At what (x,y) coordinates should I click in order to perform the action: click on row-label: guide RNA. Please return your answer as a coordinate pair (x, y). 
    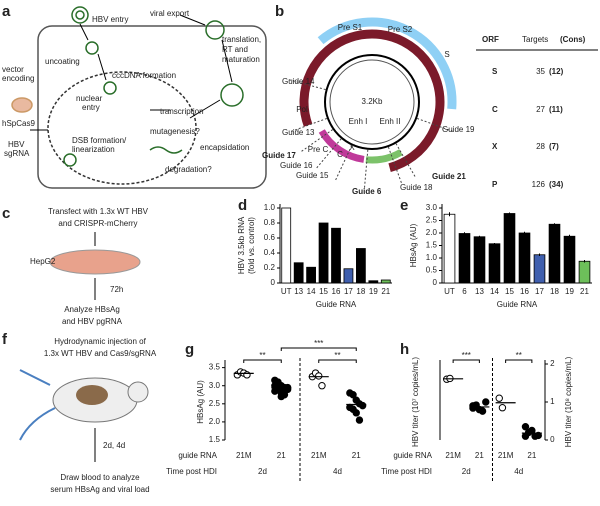
    Looking at the image, I should click on (197, 455).